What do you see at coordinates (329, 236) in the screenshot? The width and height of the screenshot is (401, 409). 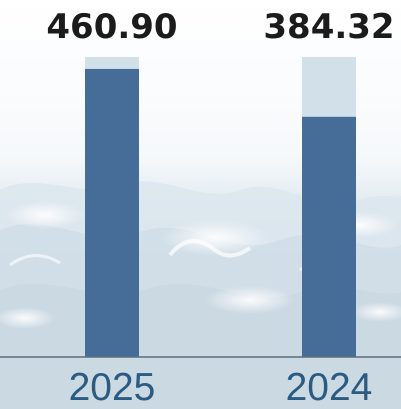 I see `bar-2024` at bounding box center [329, 236].